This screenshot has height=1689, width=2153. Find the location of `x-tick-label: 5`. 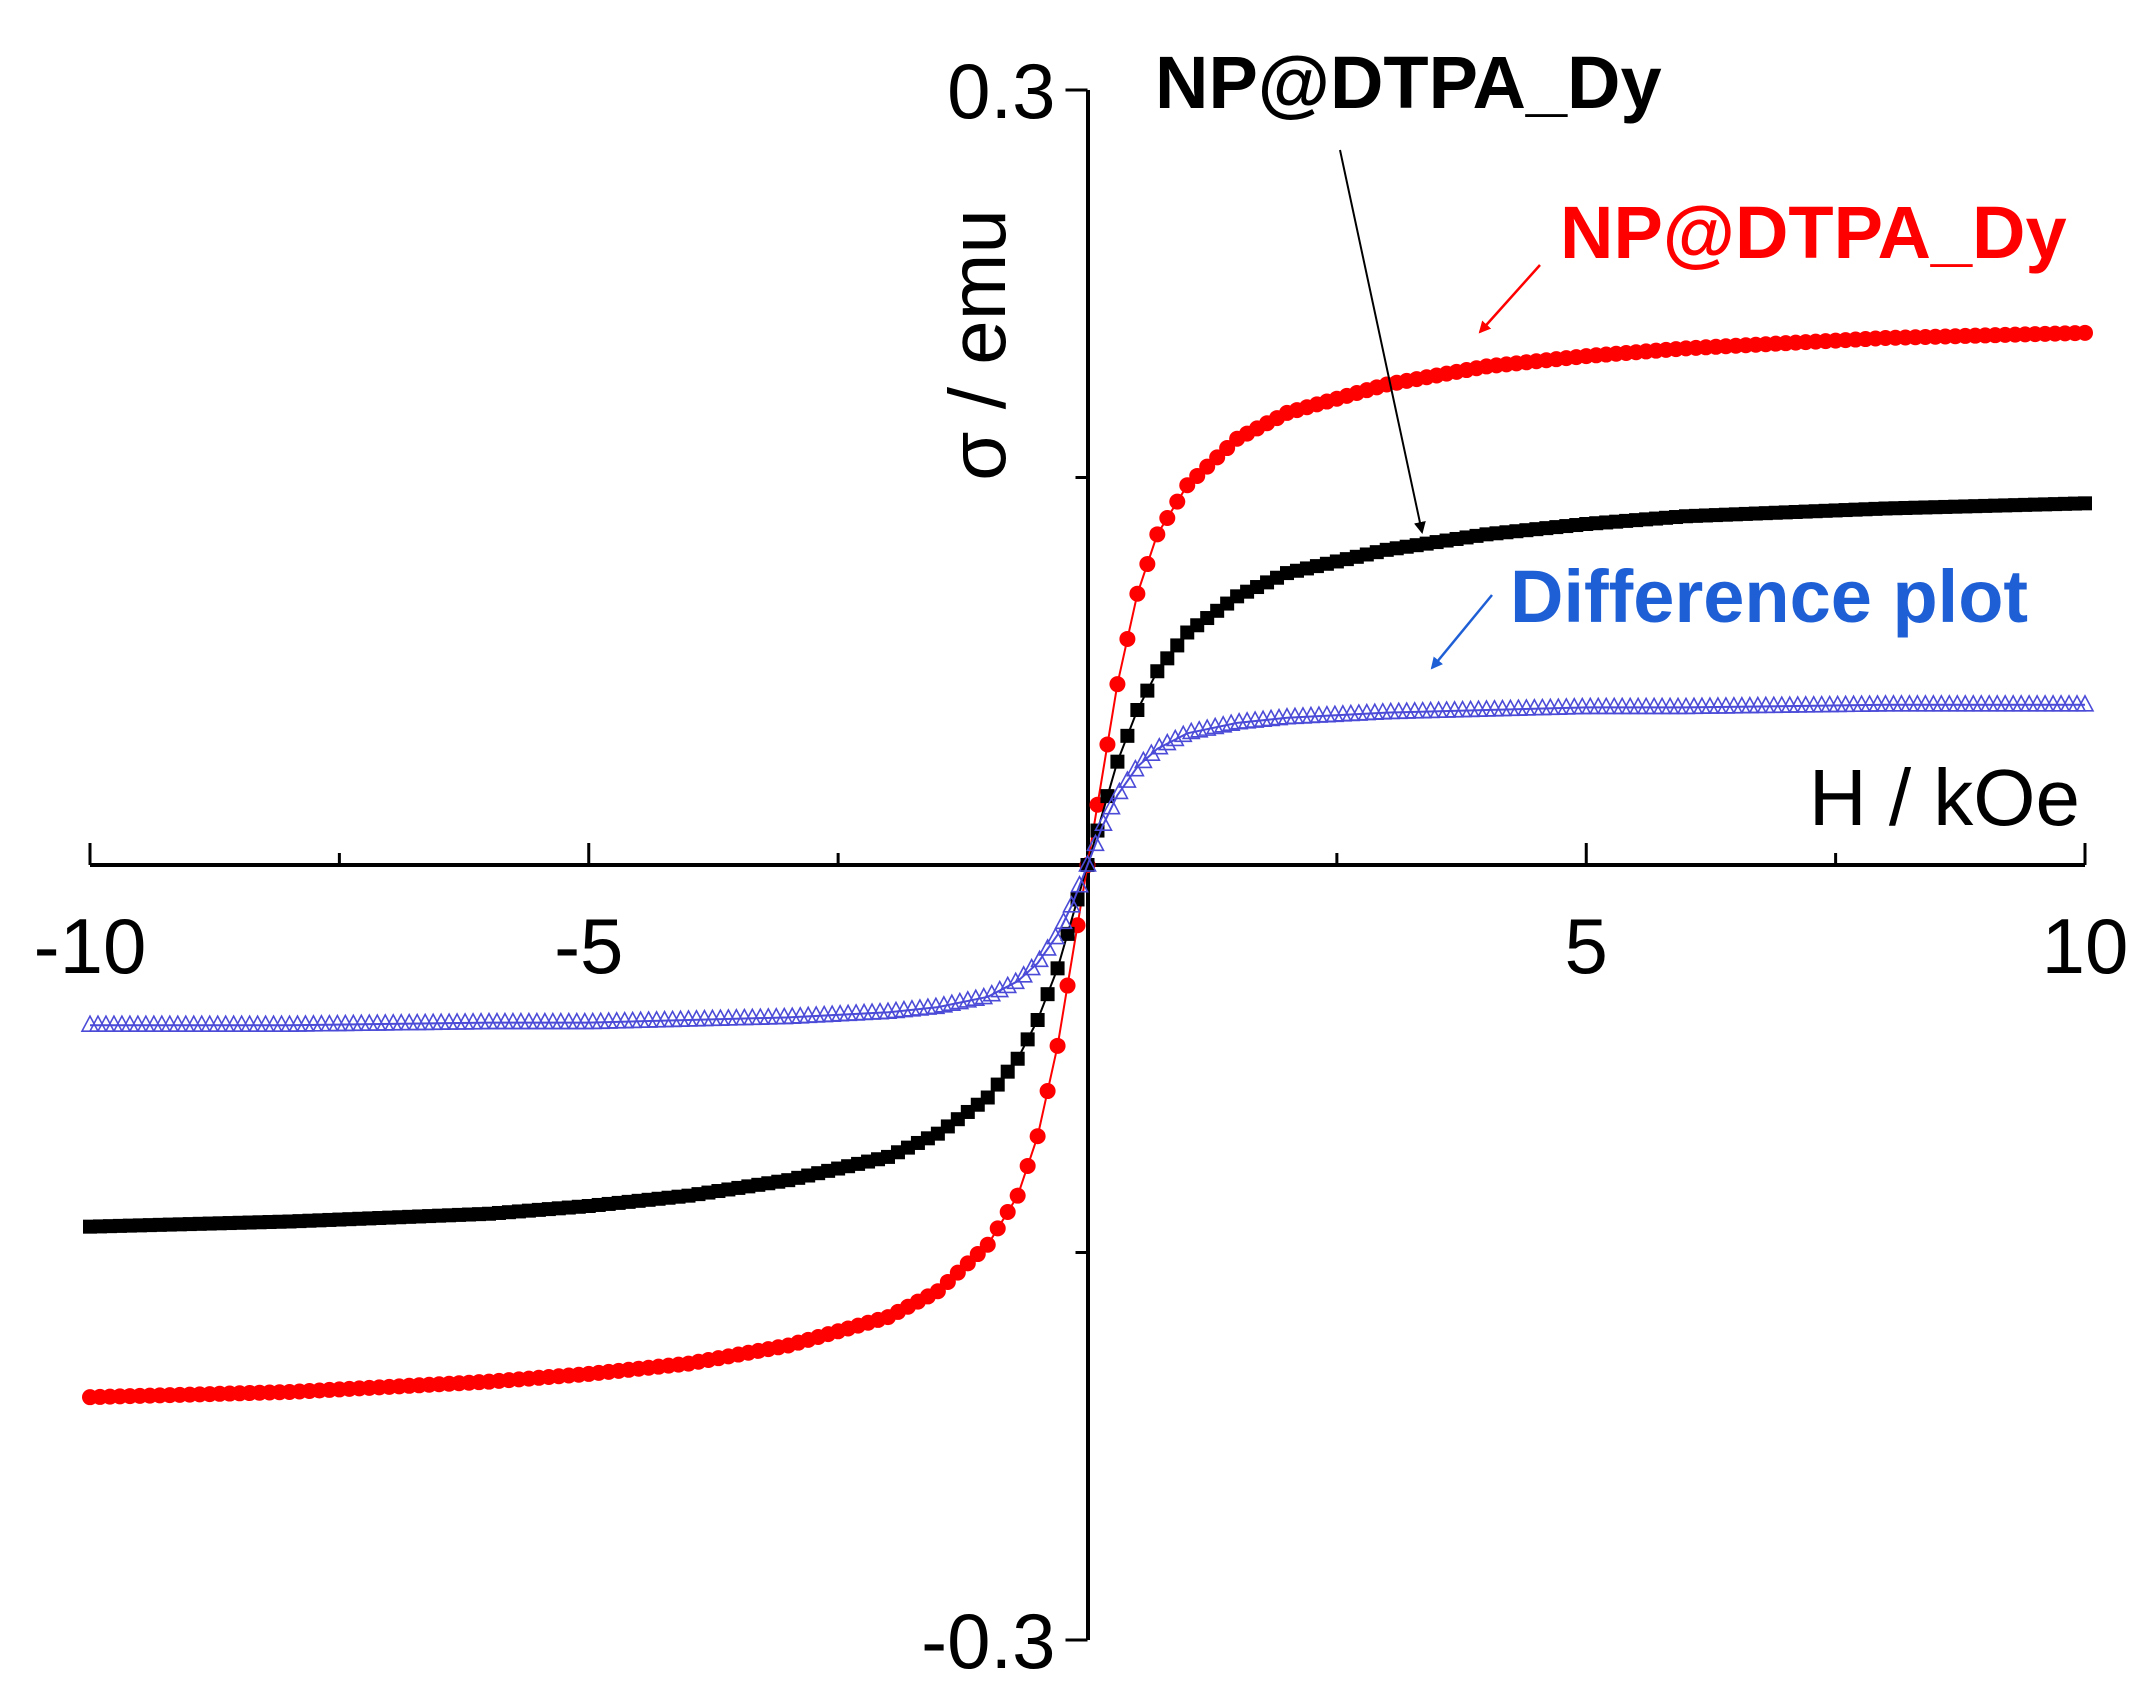

x-tick-label: 5 is located at coordinates (1586, 946).